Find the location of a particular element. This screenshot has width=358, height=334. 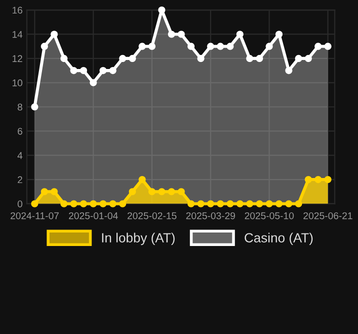

y-tick-label: 8 is located at coordinates (20, 107).